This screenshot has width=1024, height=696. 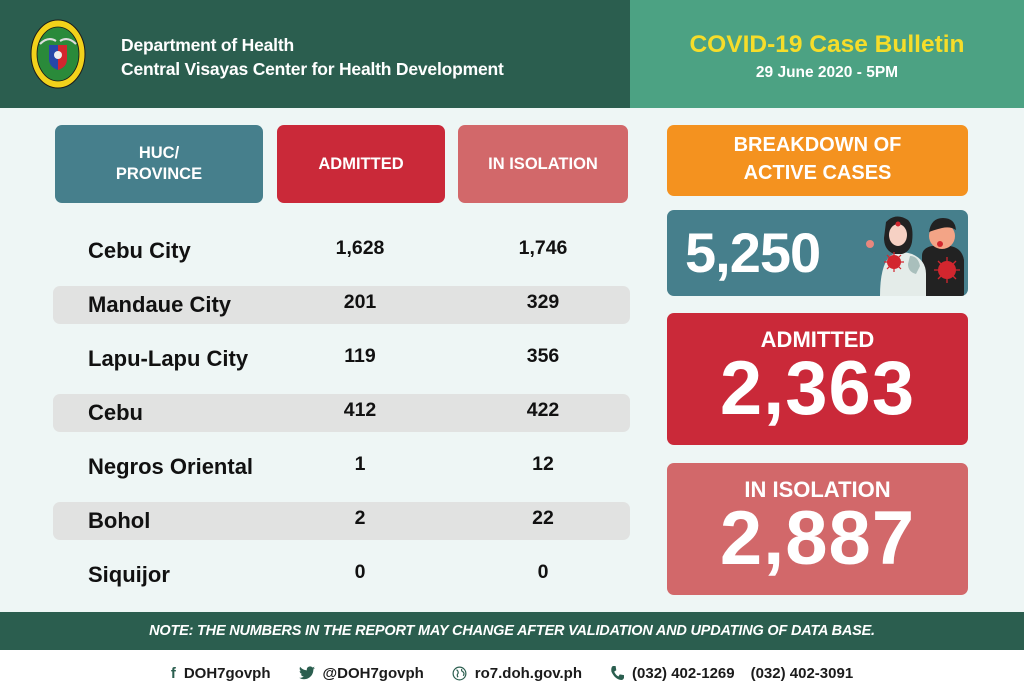 I want to click on website-url: ro7.doh.gov.ph, so click(x=528, y=673).